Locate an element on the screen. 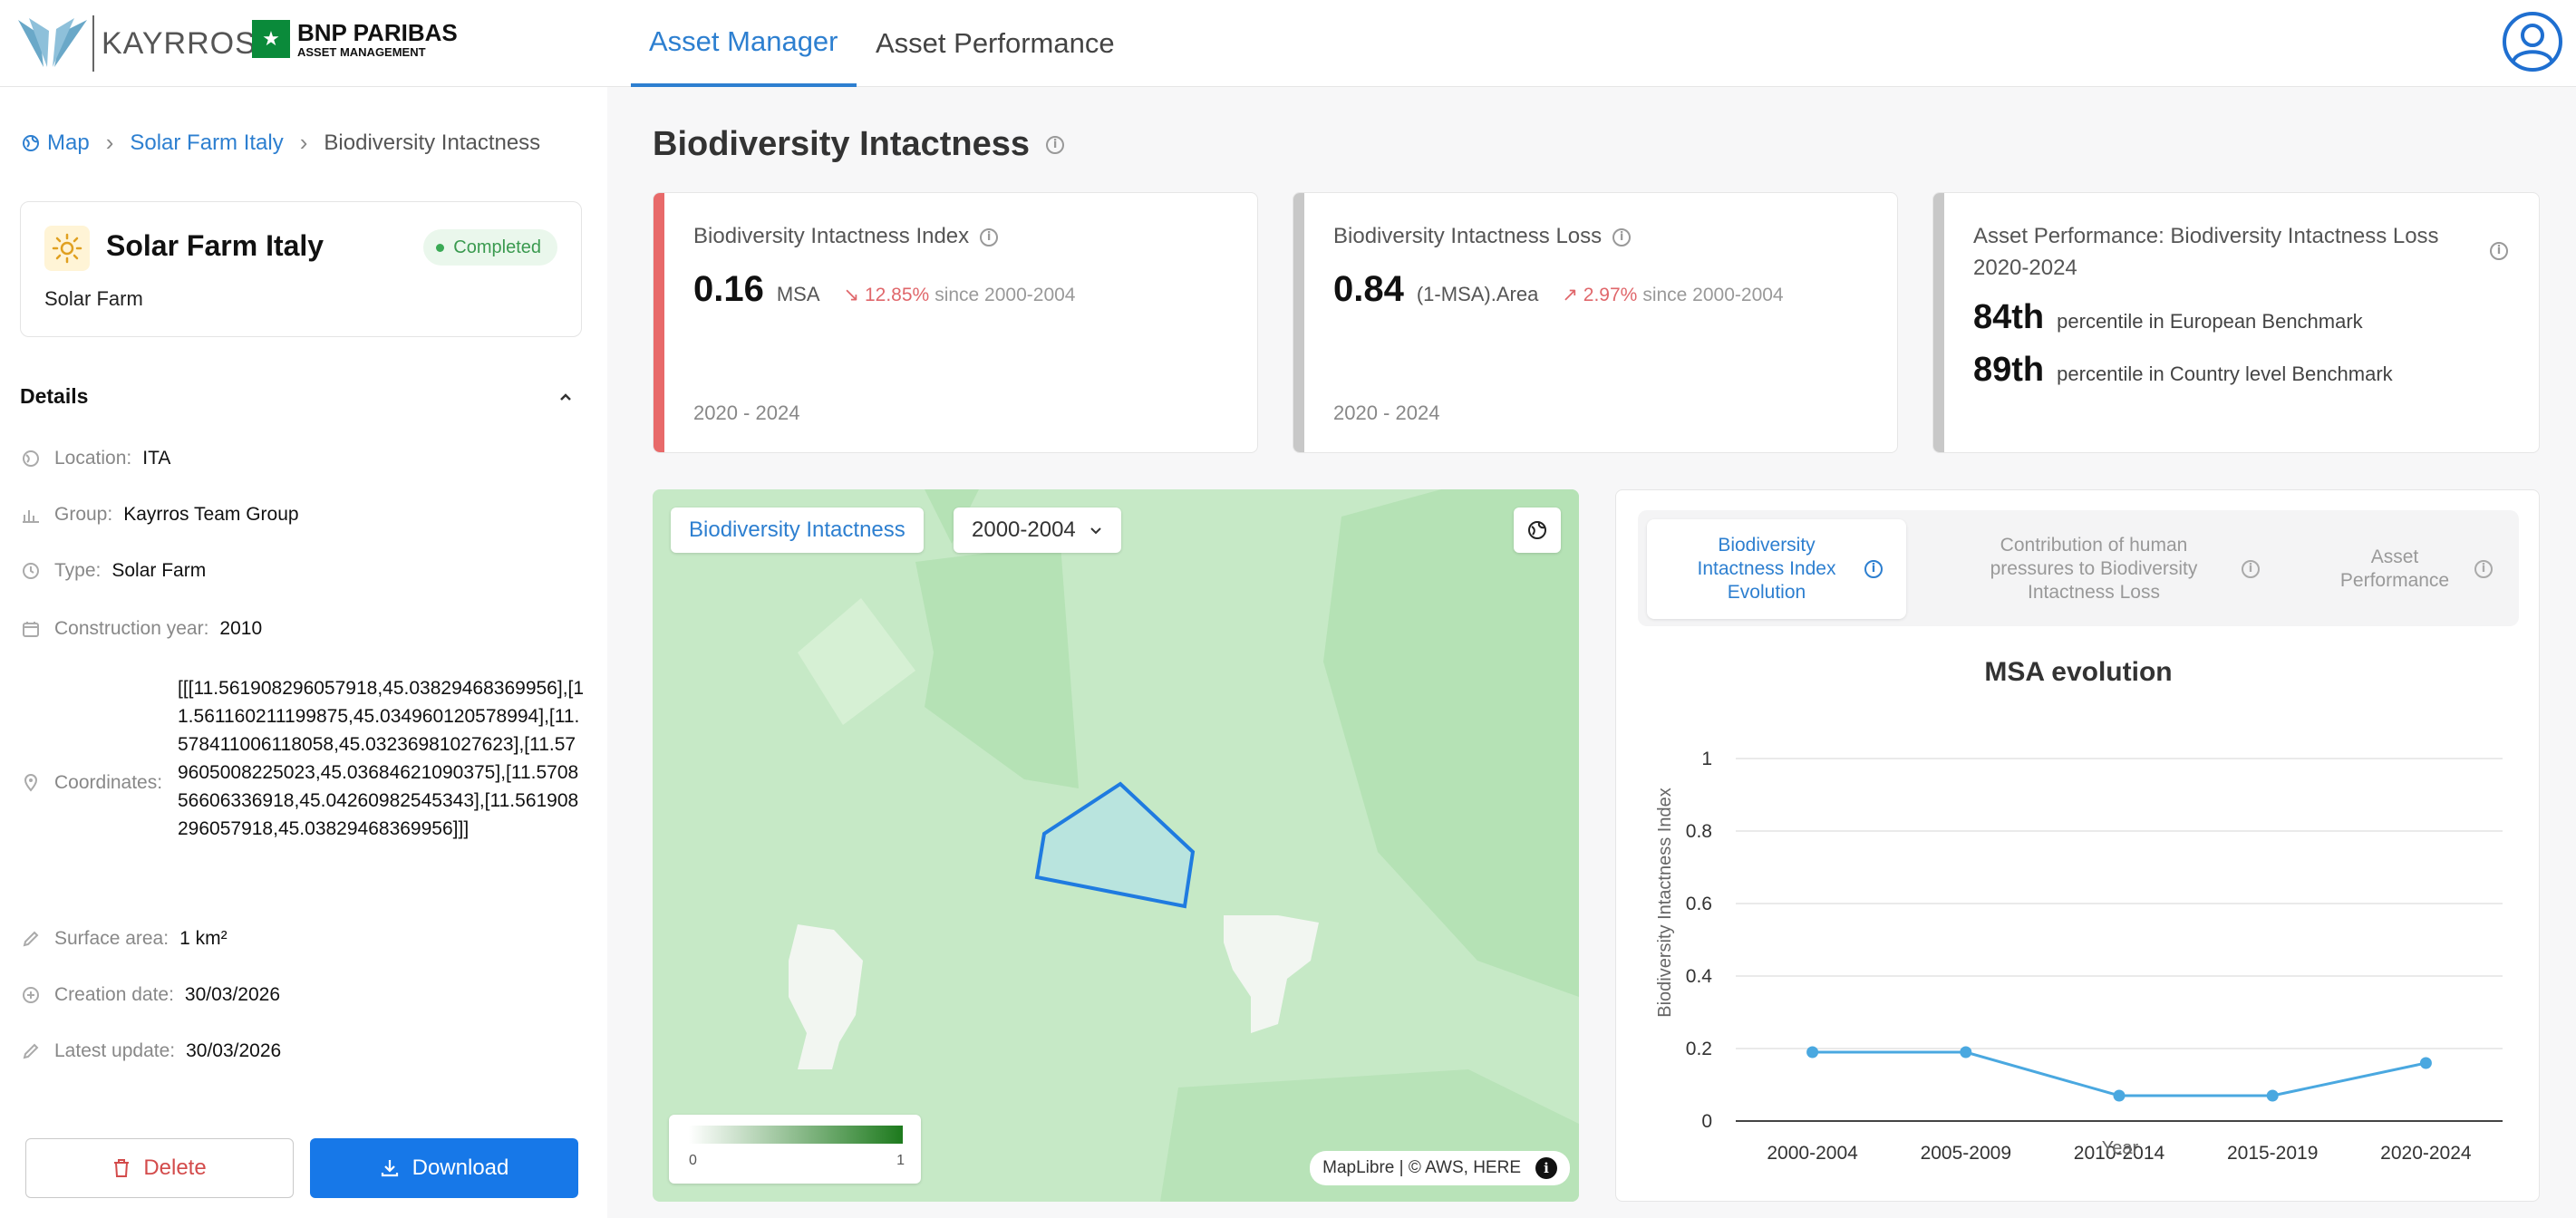  y-tick-label: 0.2 is located at coordinates (1699, 1049).